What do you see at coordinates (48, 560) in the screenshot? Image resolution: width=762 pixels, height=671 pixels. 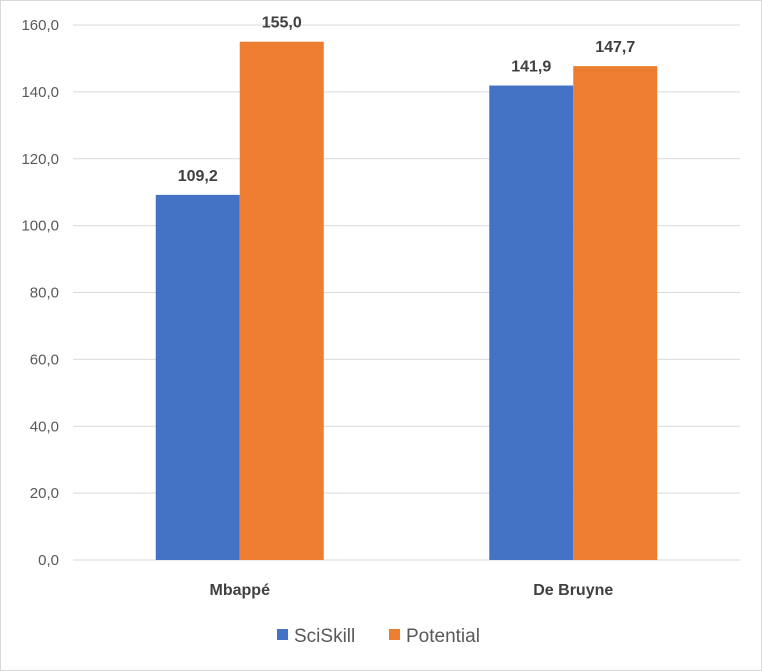 I see `y-tick-label: 0,0` at bounding box center [48, 560].